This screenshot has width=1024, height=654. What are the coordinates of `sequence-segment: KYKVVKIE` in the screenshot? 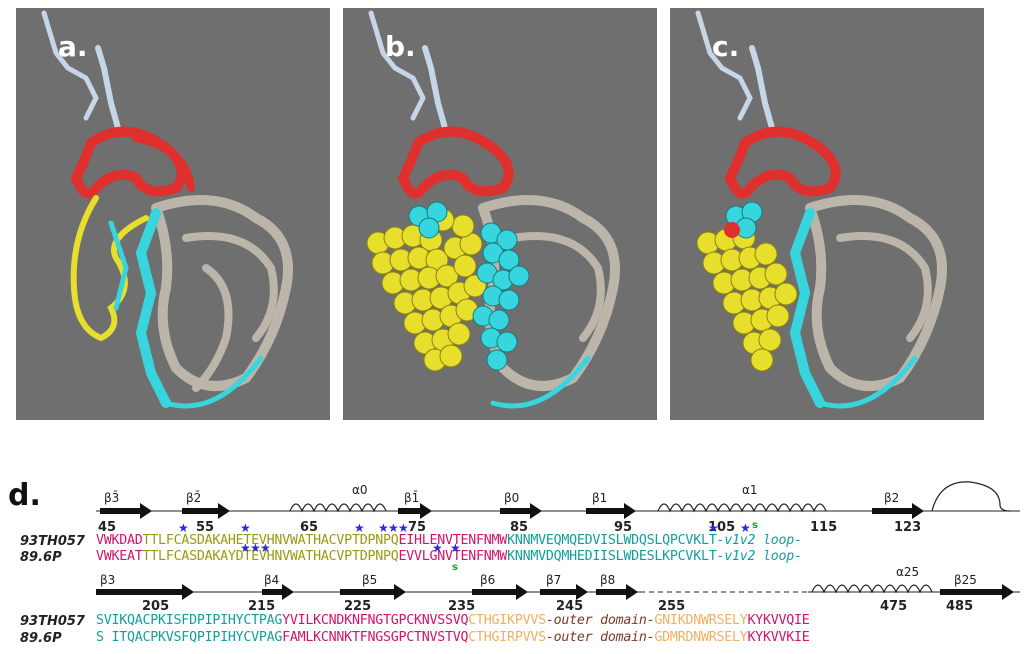 It's located at (778, 637).